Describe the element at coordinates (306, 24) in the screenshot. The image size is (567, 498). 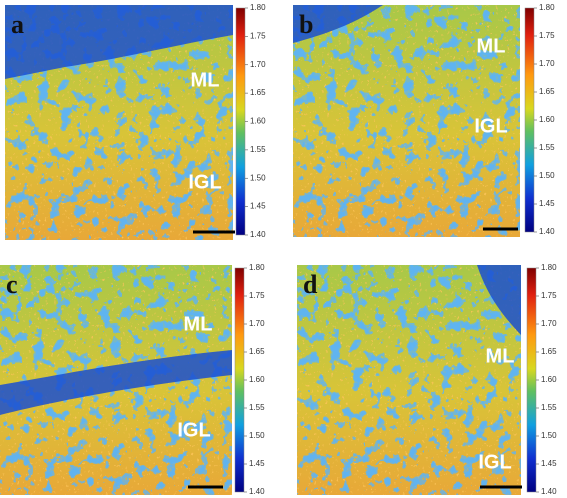
I see `panel-letter: b` at that location.